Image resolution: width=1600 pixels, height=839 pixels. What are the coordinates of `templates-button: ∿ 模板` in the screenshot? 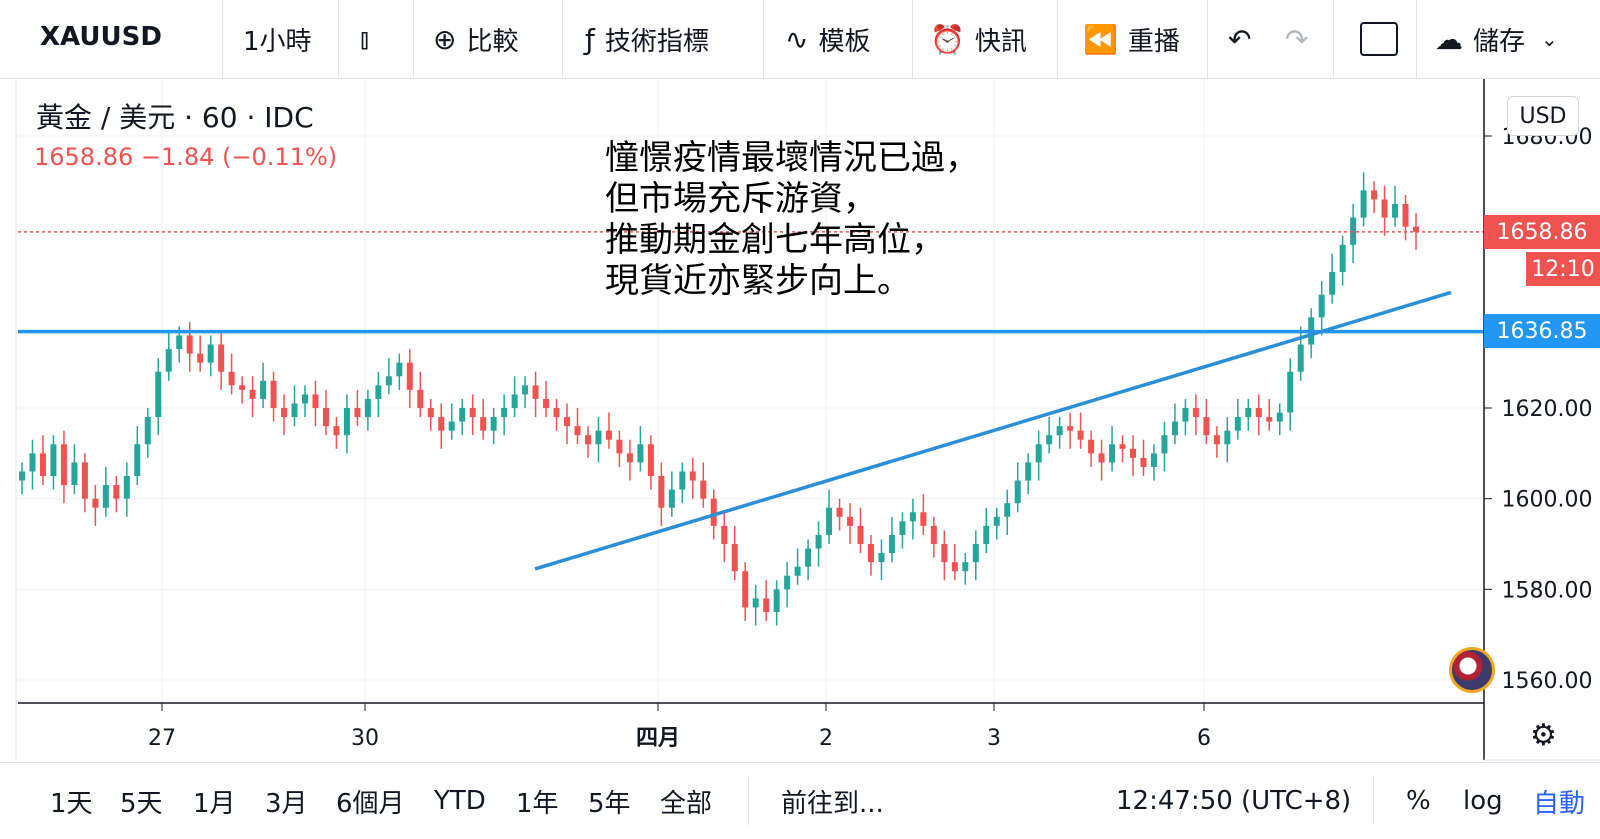 It's located at (827, 39).